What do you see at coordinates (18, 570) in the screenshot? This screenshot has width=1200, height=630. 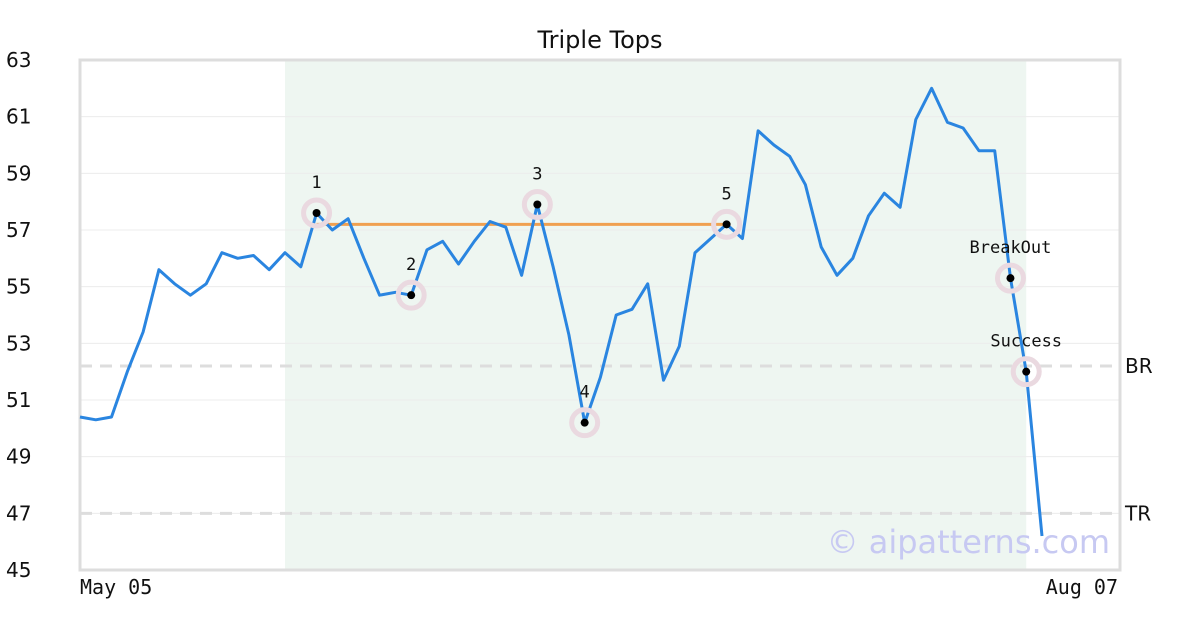 I see `y-tick-label: 45` at bounding box center [18, 570].